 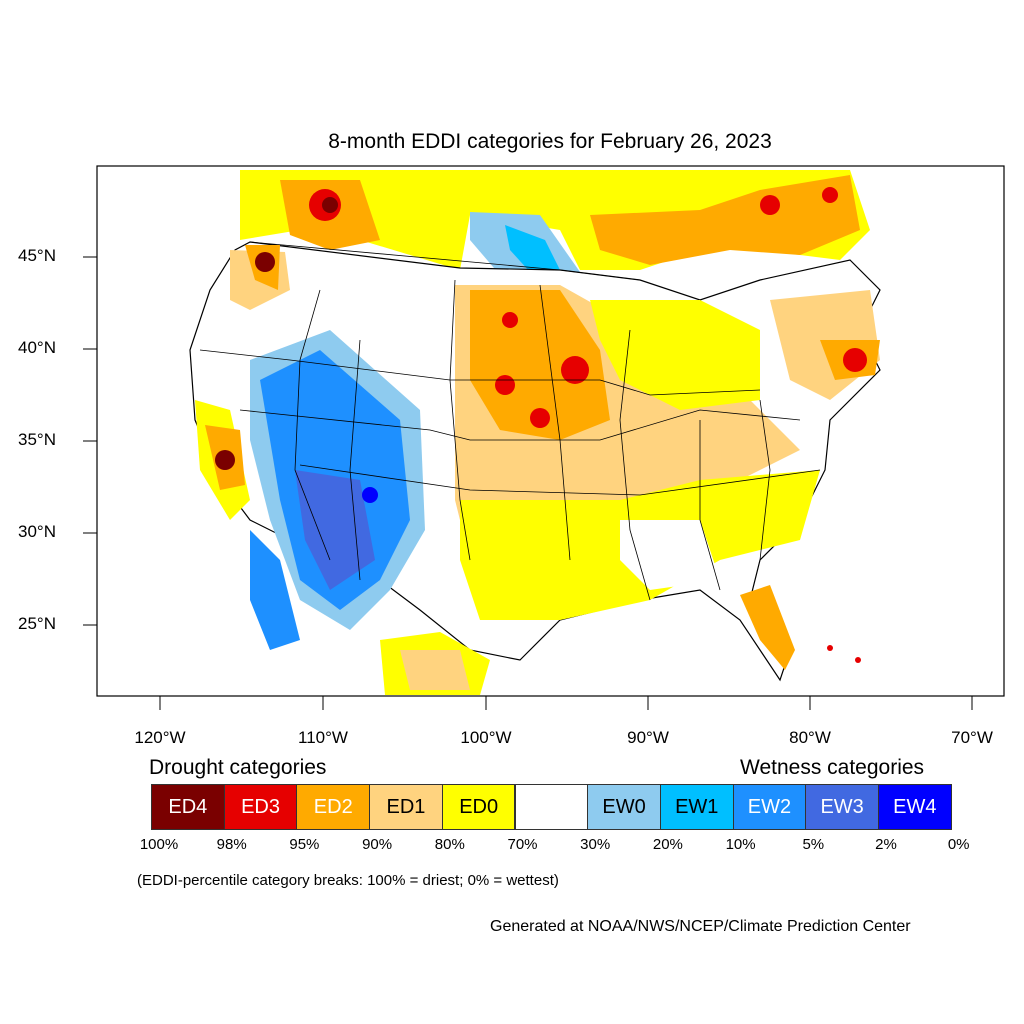 I want to click on lat-label-30: 30°N, so click(x=37, y=531).